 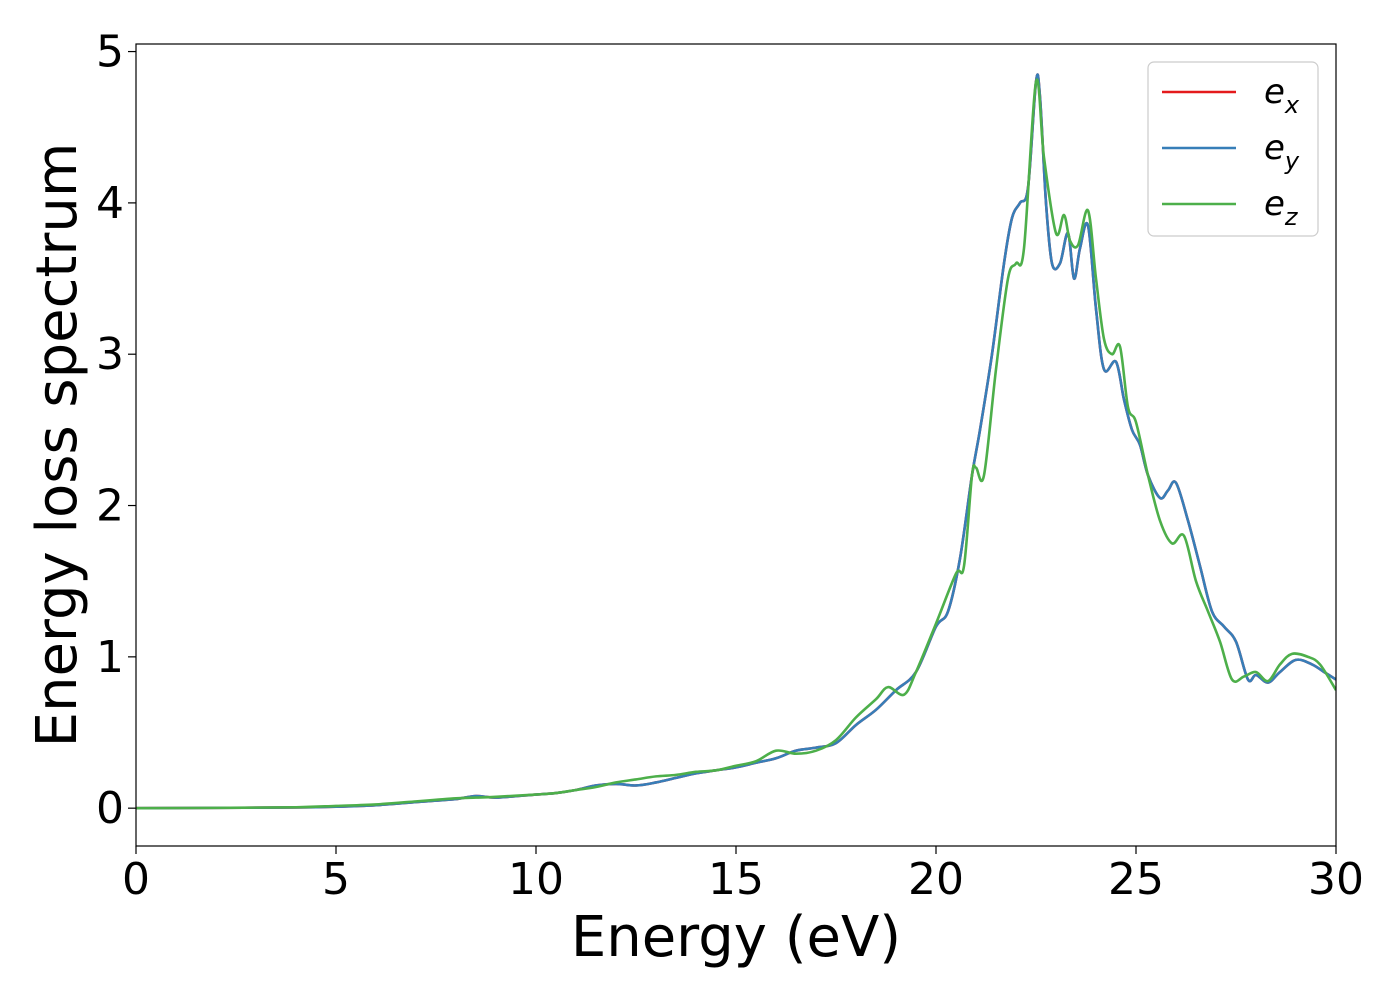 I want to click on legend-label: ex, so click(x=1282, y=95).